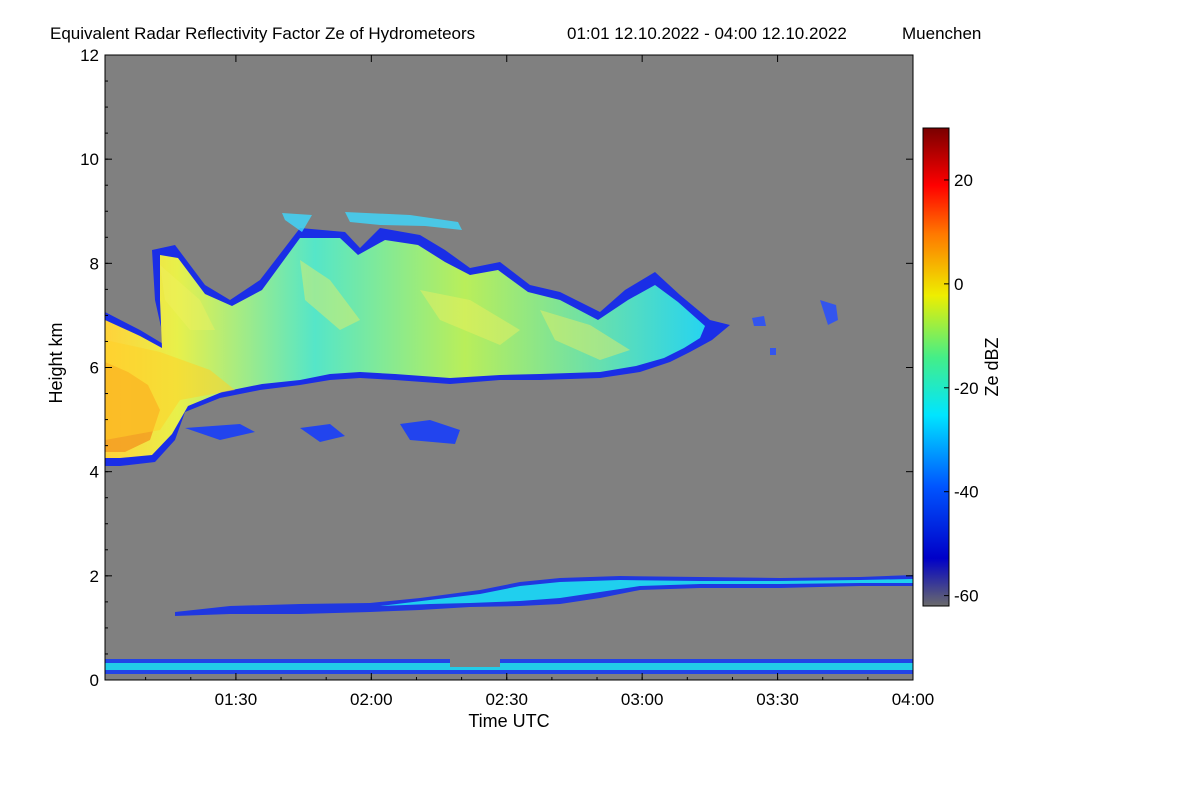  What do you see at coordinates (506, 699) in the screenshot?
I see `x-tick-label: 02:30` at bounding box center [506, 699].